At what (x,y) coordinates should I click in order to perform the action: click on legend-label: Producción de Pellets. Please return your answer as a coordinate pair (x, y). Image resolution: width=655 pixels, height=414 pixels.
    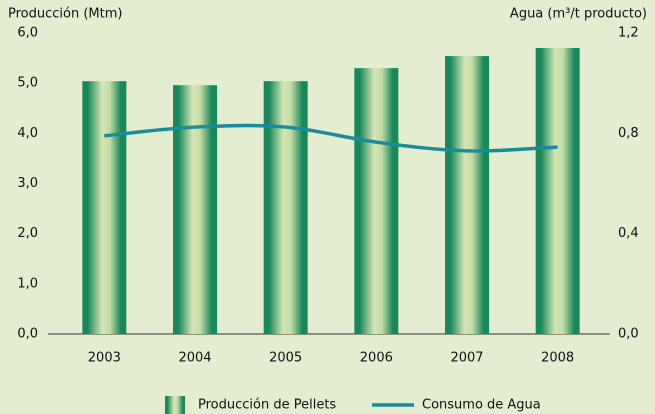
    Looking at the image, I should click on (267, 405).